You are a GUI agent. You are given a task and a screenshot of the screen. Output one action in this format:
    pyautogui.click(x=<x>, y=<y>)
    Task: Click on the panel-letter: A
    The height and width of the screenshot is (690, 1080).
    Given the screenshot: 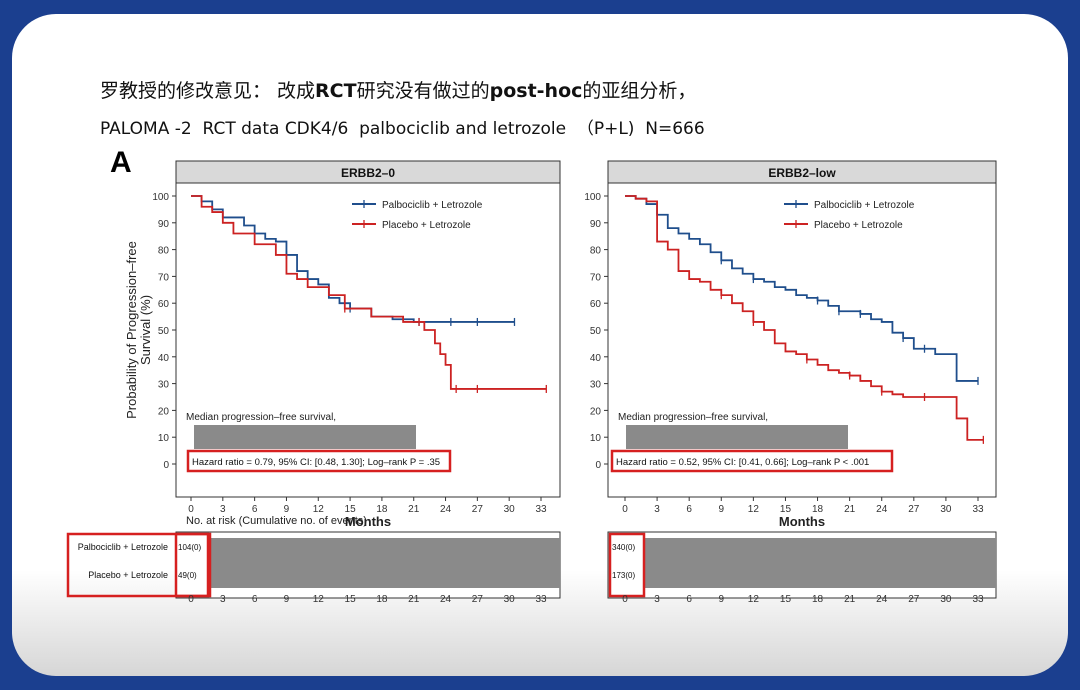 What is the action you would take?
    pyautogui.click(x=121, y=162)
    